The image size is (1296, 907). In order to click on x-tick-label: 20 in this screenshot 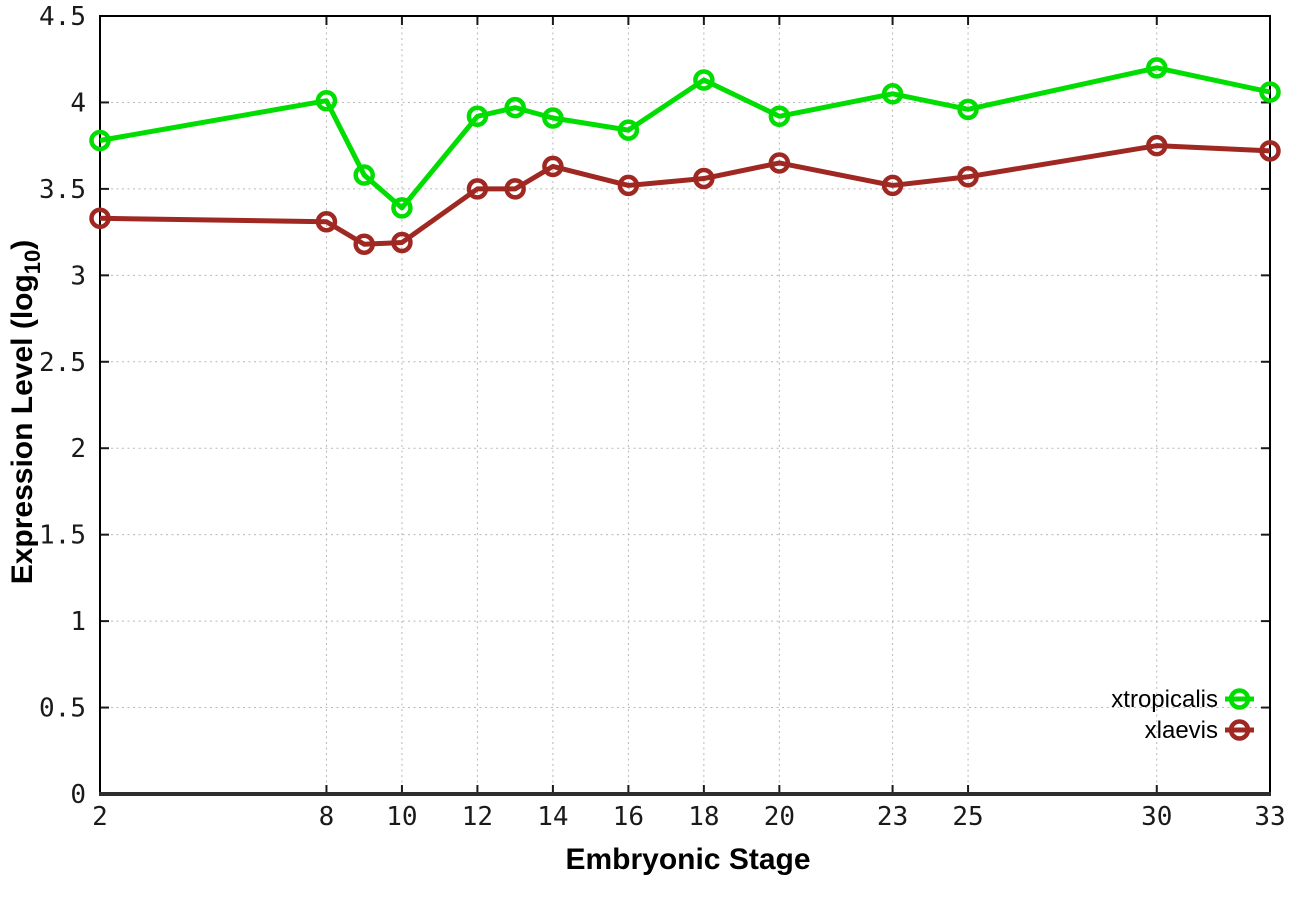, I will do `click(779, 817)`.